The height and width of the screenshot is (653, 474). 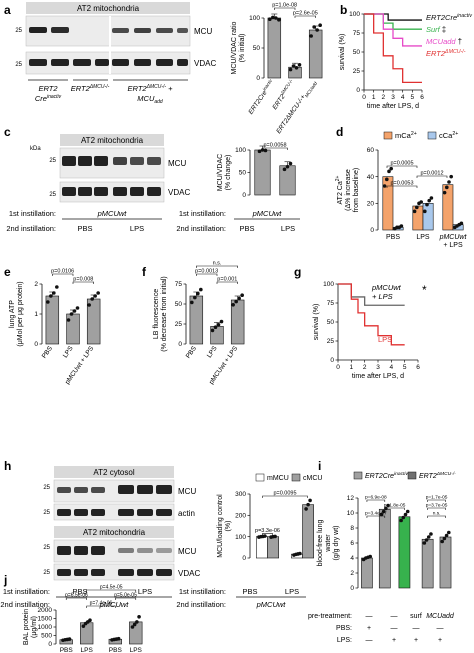 I want to click on band-label-vdac: VDAC, so click(x=179, y=192).